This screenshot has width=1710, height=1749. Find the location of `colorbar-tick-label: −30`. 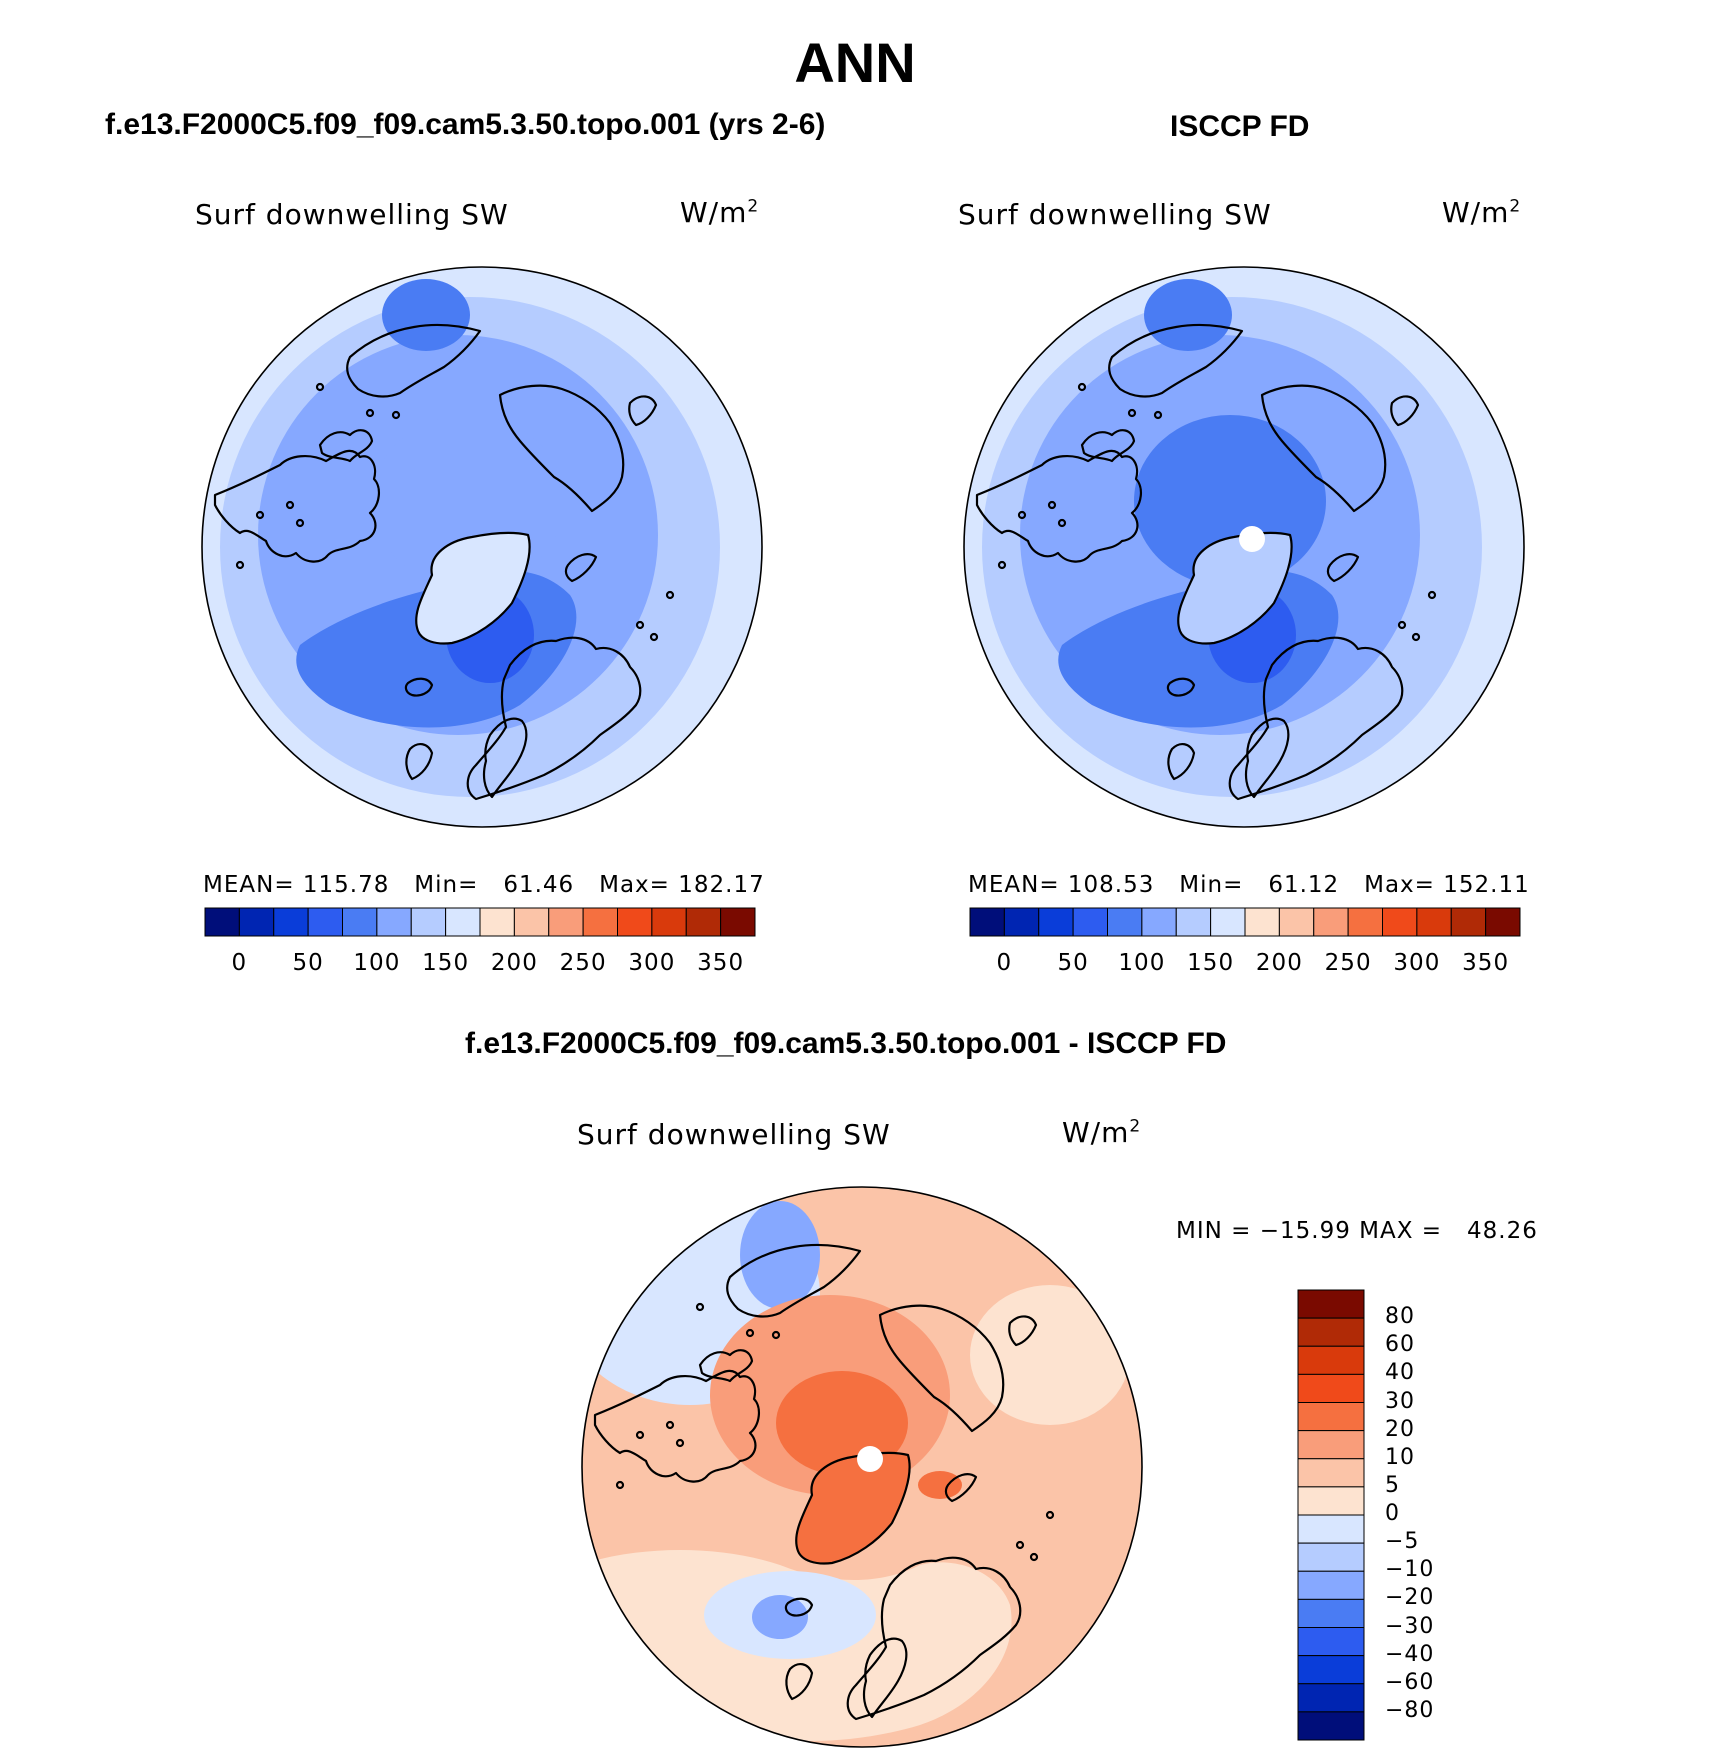

colorbar-tick-label: −30 is located at coordinates (1410, 1626).